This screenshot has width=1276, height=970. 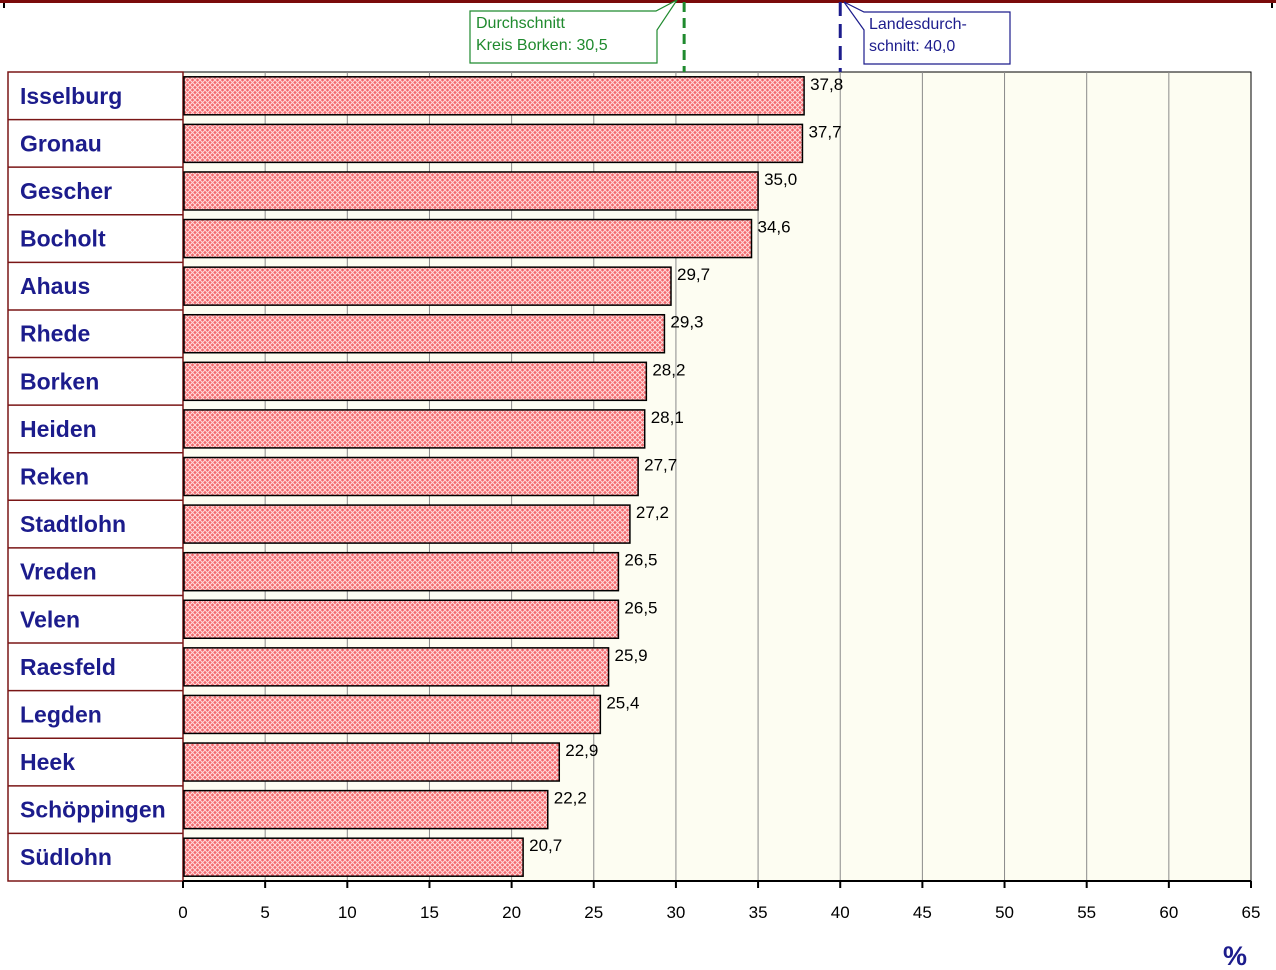 What do you see at coordinates (631, 655) in the screenshot?
I see `value-label: 25,9` at bounding box center [631, 655].